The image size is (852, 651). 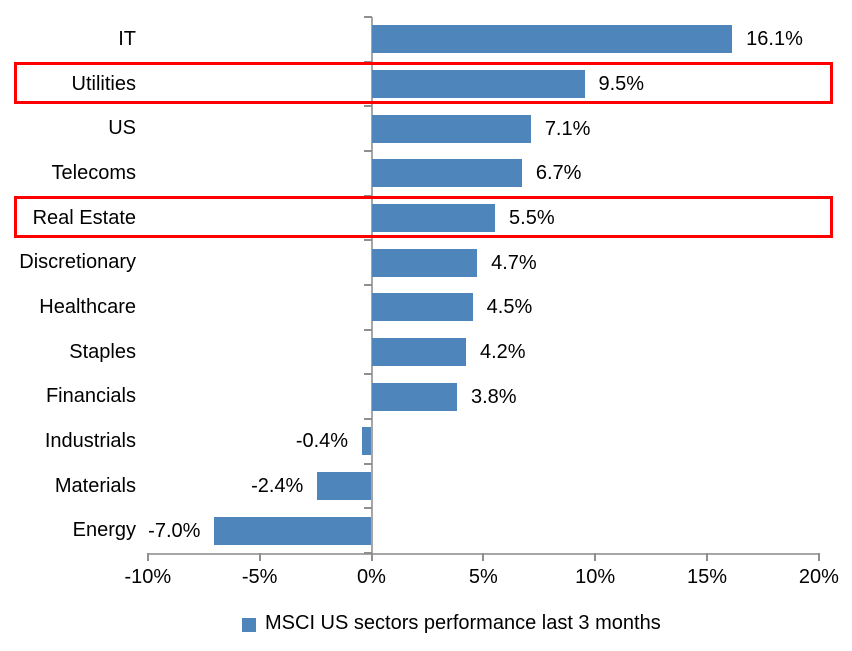 What do you see at coordinates (127, 39) in the screenshot?
I see `category-label: IT` at bounding box center [127, 39].